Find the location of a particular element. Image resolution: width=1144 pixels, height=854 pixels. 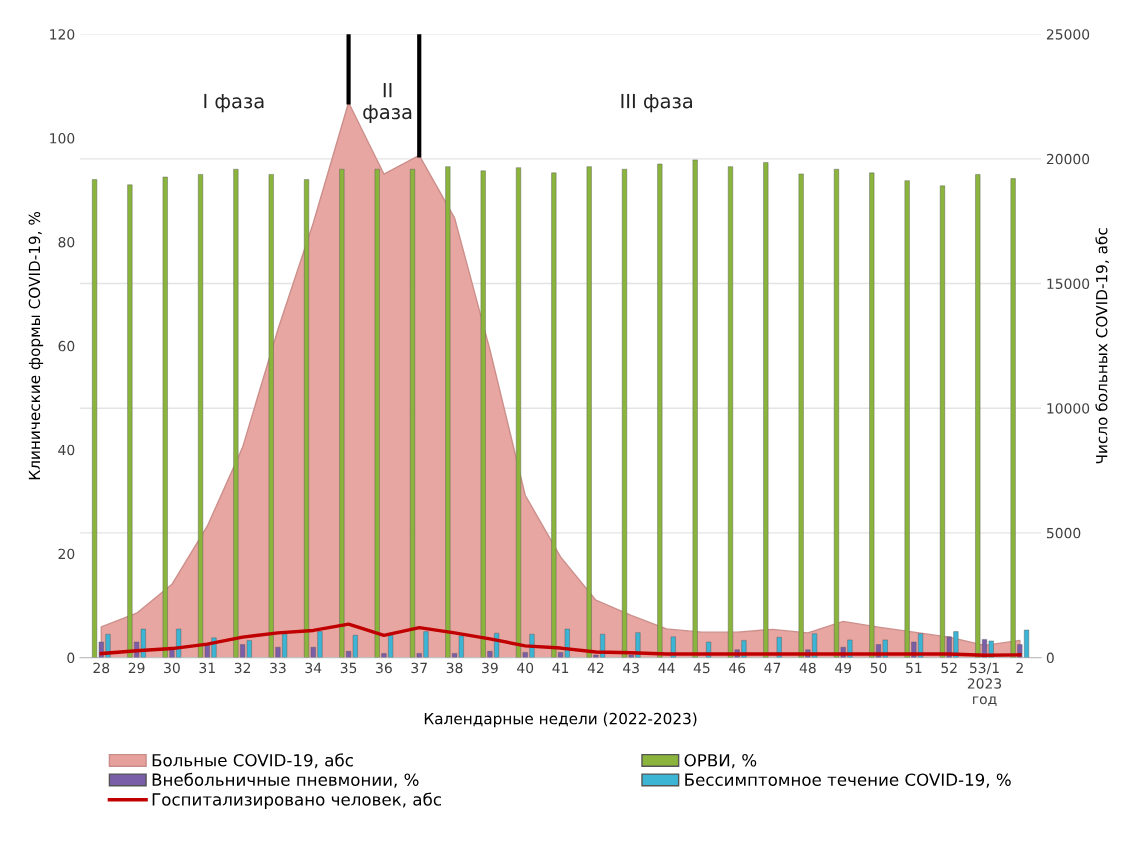

y2-tick-label: 5000 is located at coordinates (1063, 533).